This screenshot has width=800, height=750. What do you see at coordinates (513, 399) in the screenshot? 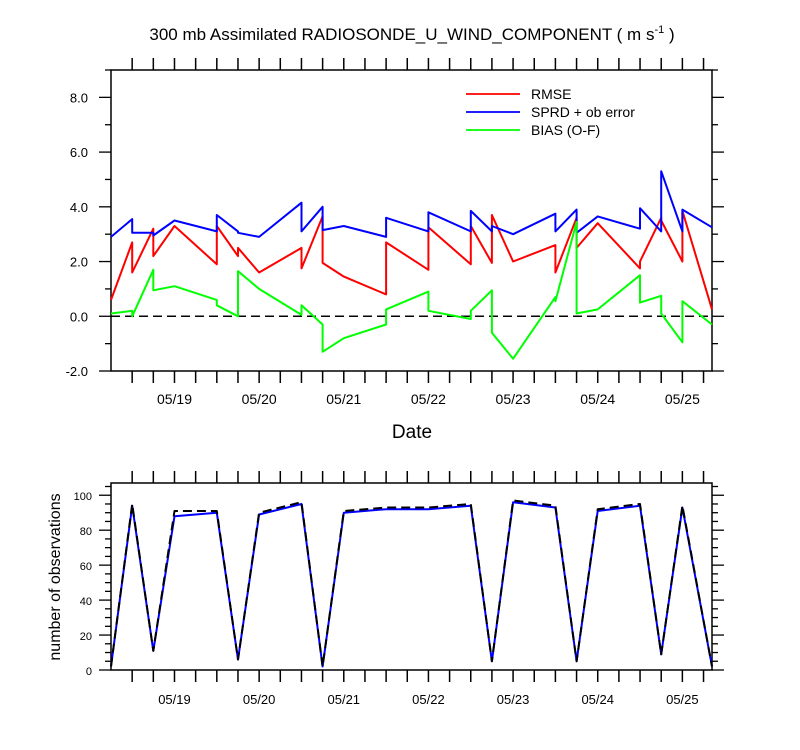
I see `top-x-tick-label: 05/23` at bounding box center [513, 399].